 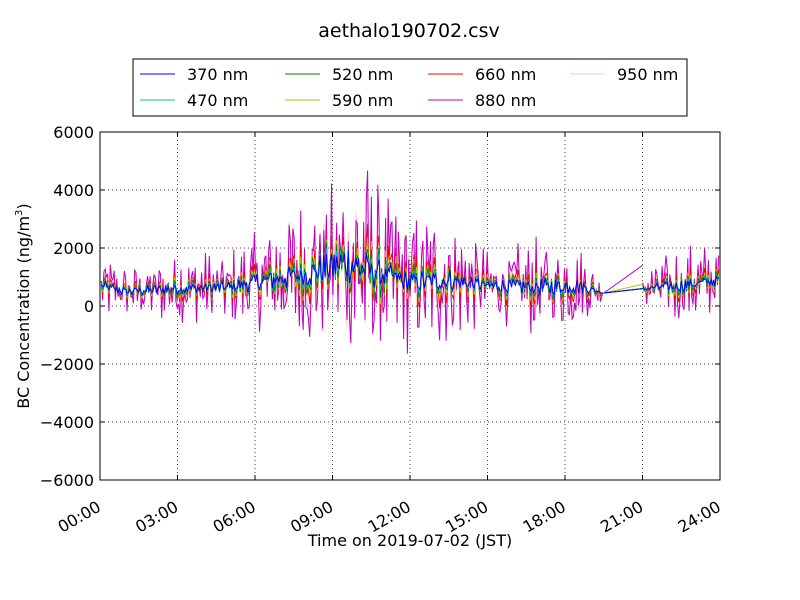 I want to click on x-tick-label: 18:00, so click(x=544, y=517).